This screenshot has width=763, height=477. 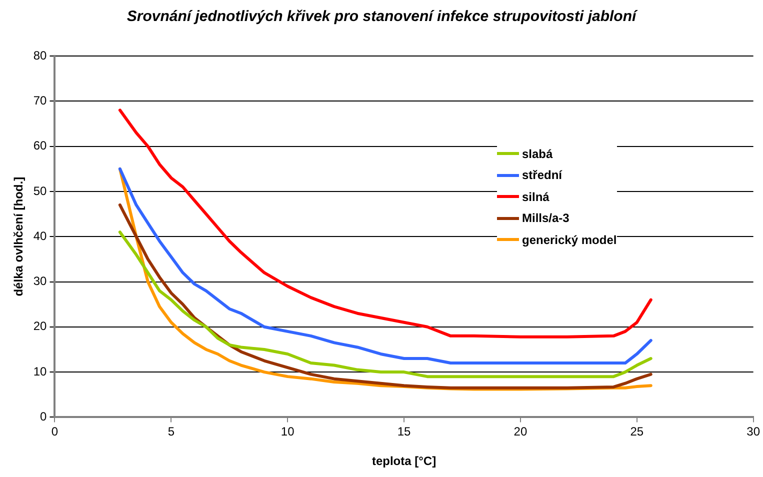 I want to click on y-tick-label: 80, so click(x=40, y=55).